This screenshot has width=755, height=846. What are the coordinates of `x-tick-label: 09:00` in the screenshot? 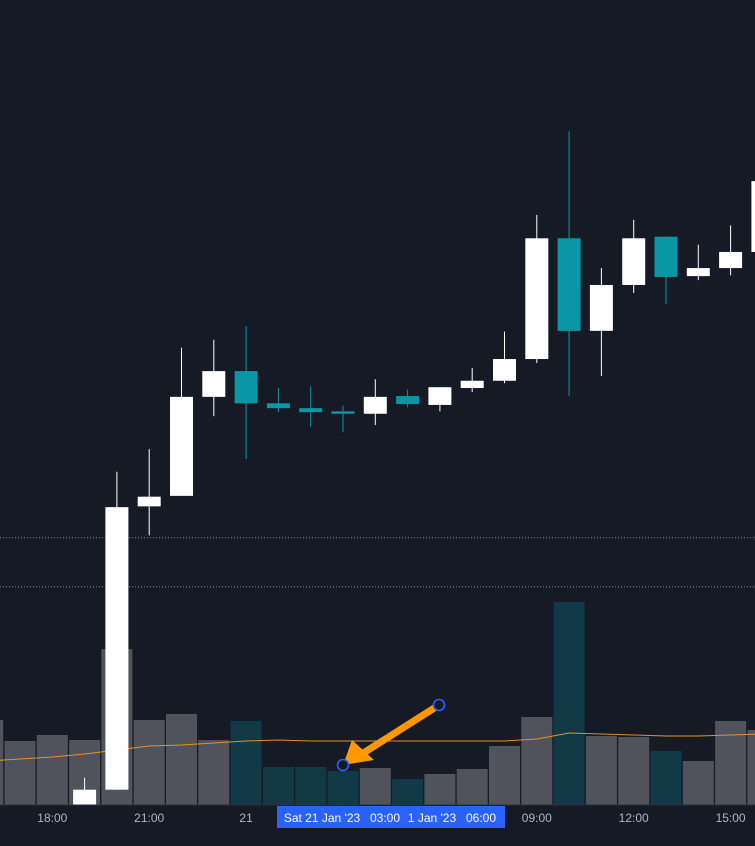 It's located at (537, 818).